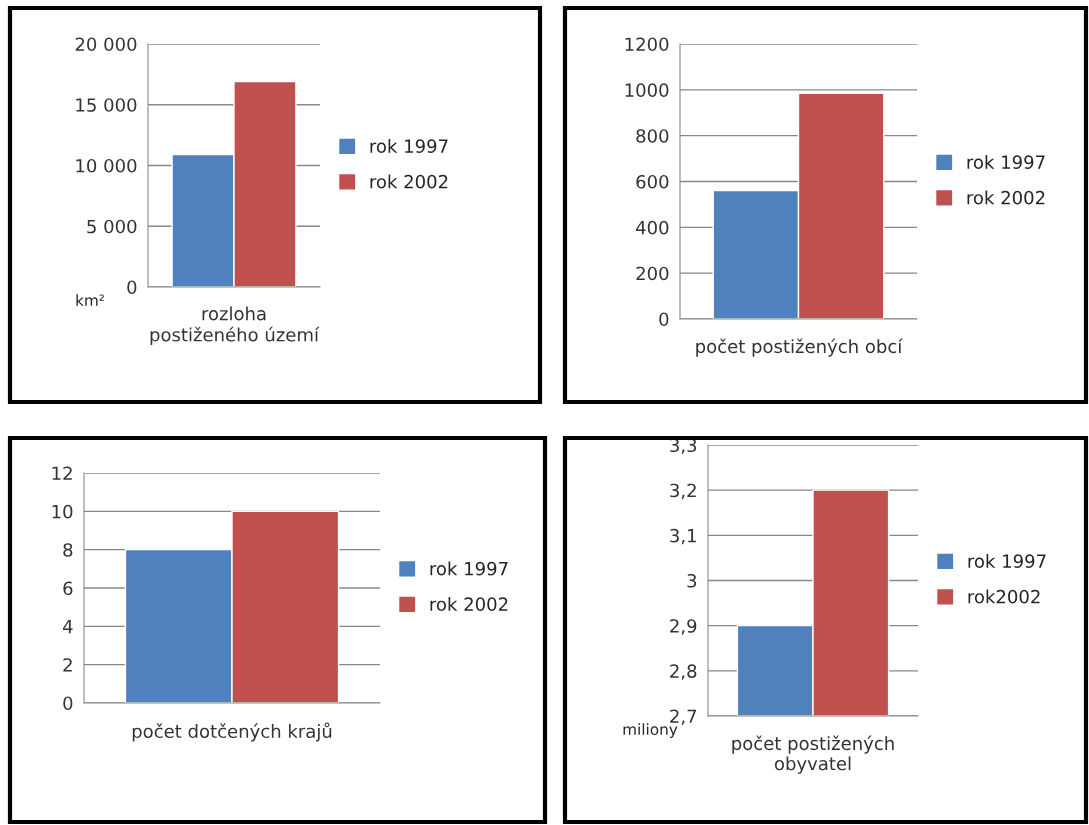 The image size is (1089, 825). What do you see at coordinates (652, 273) in the screenshot?
I see `y-tick-label: 200` at bounding box center [652, 273].